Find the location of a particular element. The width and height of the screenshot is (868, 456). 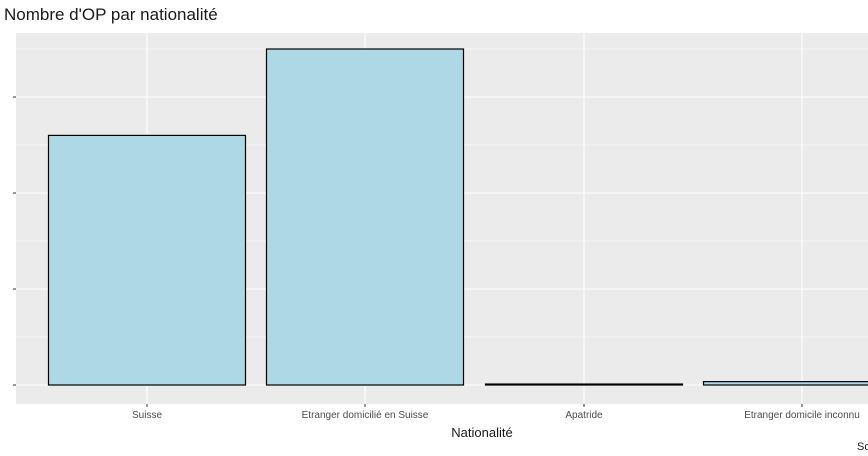

chart-title: Nombre d'OP par nationalité is located at coordinates (111, 14).